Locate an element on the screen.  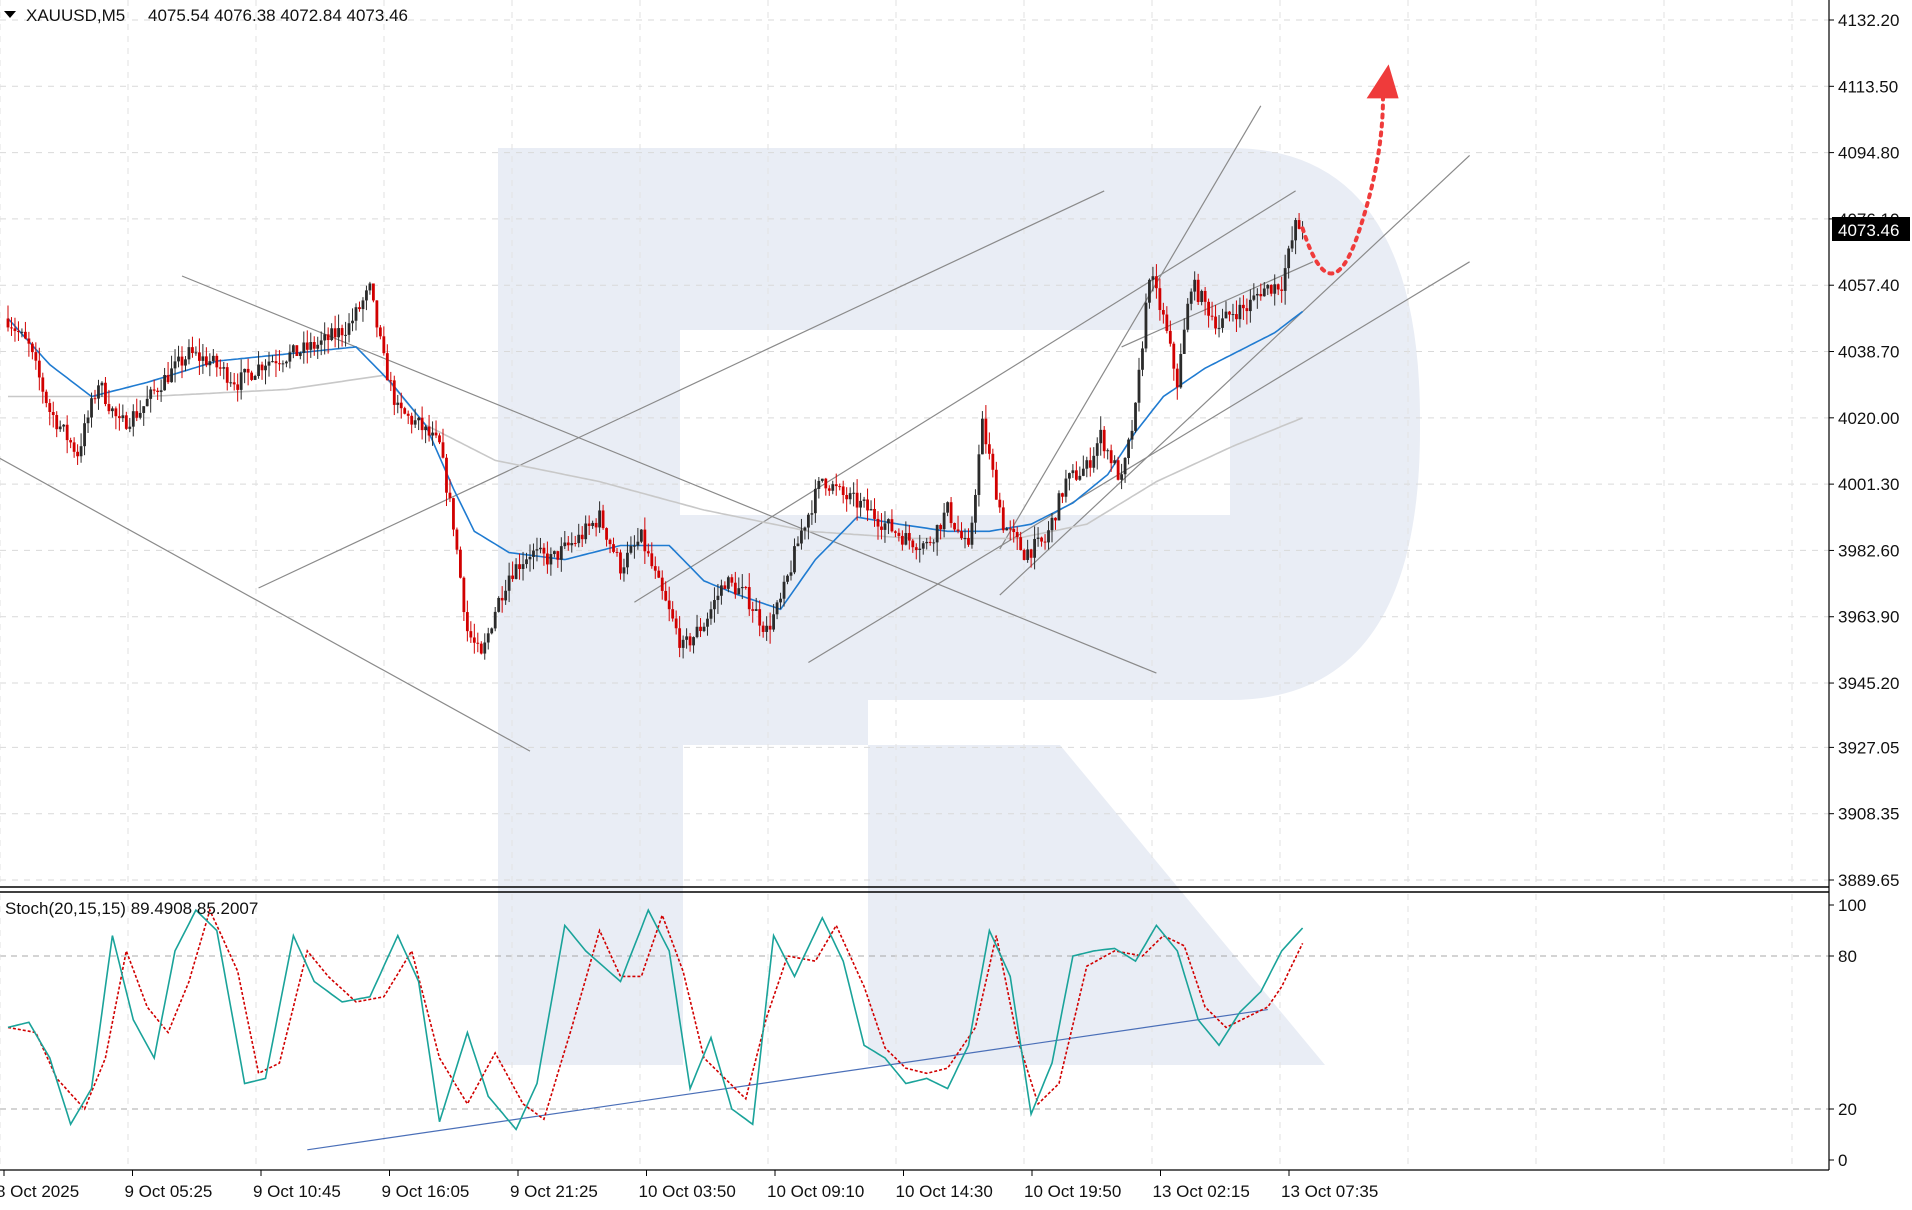
time-tick-label: 10 Oct 14:30 is located at coordinates (944, 1191).